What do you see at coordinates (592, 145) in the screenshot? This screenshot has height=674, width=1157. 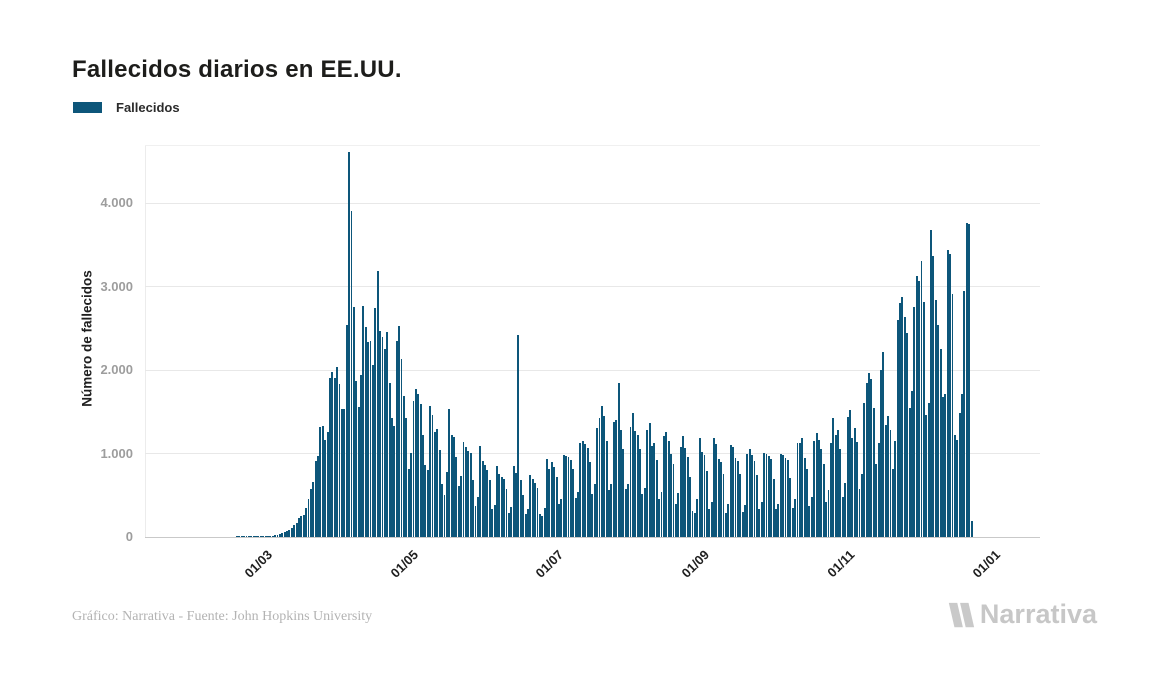 I see `plot-top-border` at bounding box center [592, 145].